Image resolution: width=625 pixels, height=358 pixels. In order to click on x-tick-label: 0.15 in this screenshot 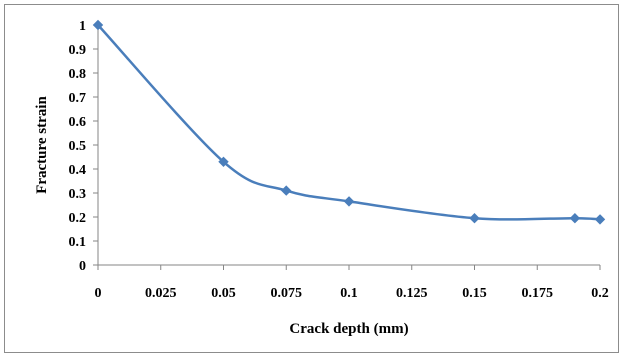, I will do `click(474, 293)`.